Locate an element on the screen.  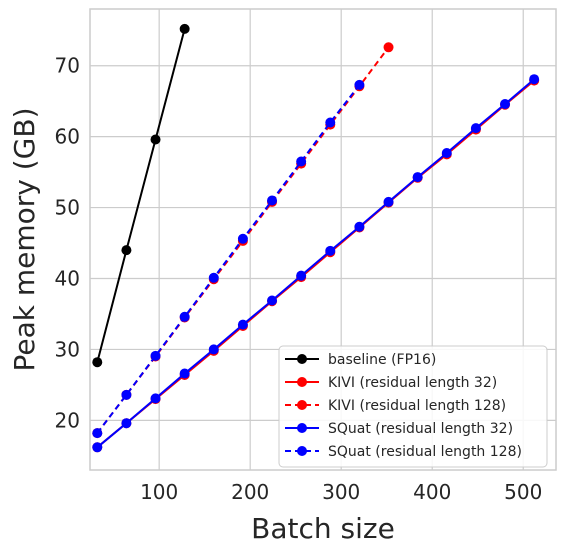
x-axis-title: Batch size is located at coordinates (323, 528).